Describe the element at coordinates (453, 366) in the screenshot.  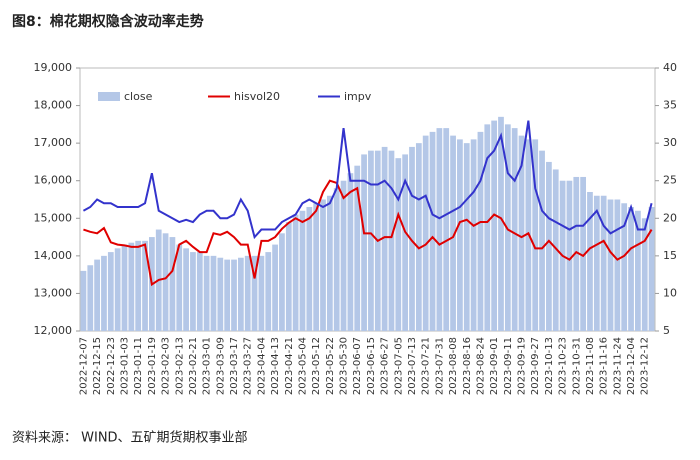
I see `x-tick-label: 2023-08-08` at that location.